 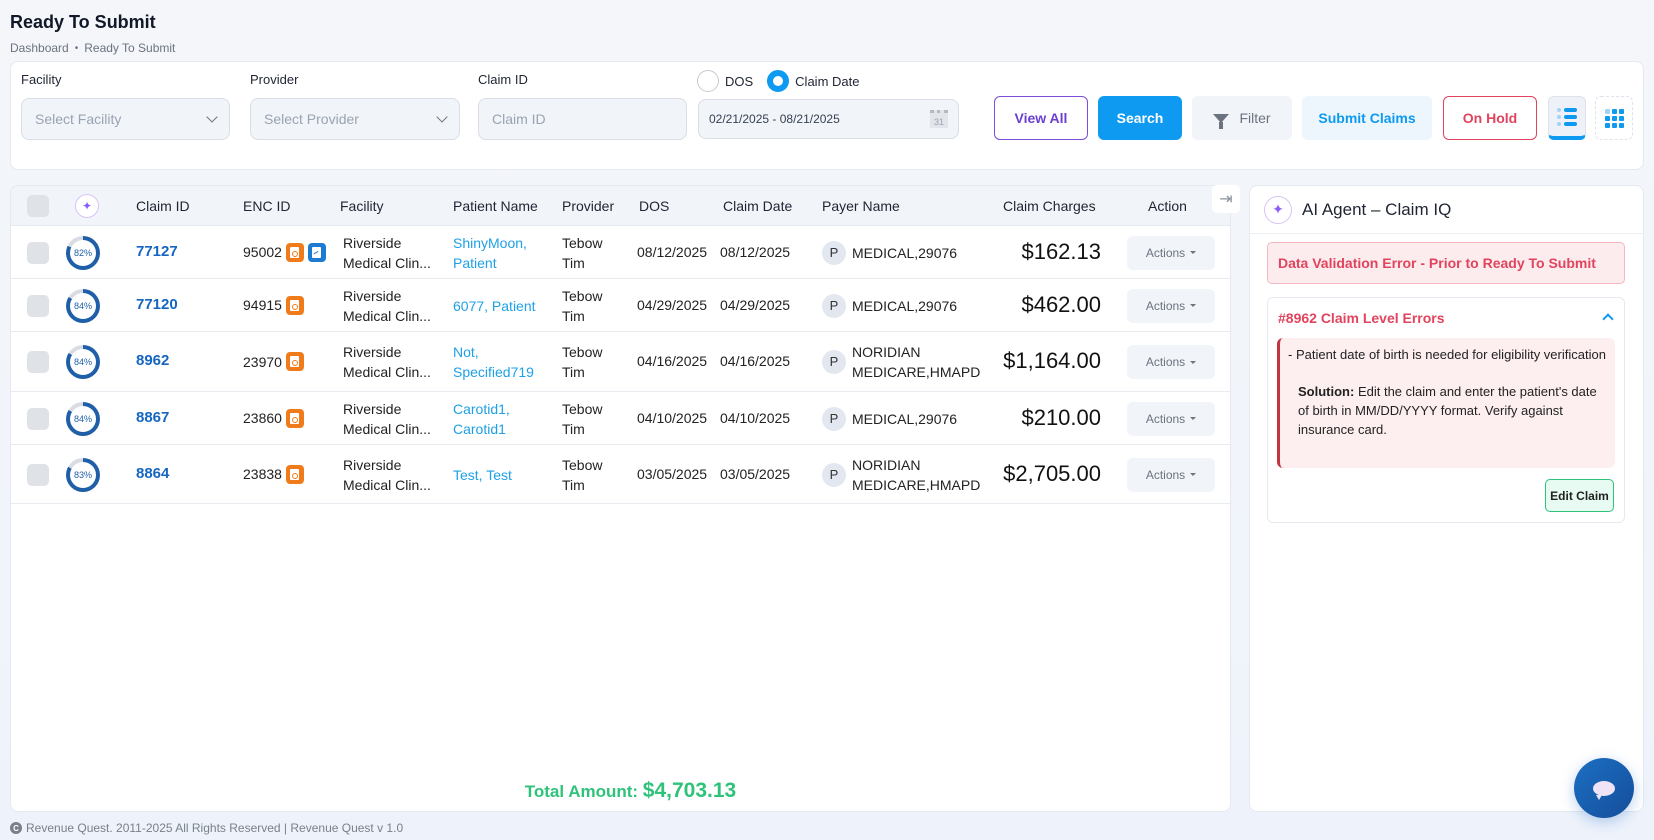 What do you see at coordinates (153, 360) in the screenshot?
I see `claim-id-link: 8962` at bounding box center [153, 360].